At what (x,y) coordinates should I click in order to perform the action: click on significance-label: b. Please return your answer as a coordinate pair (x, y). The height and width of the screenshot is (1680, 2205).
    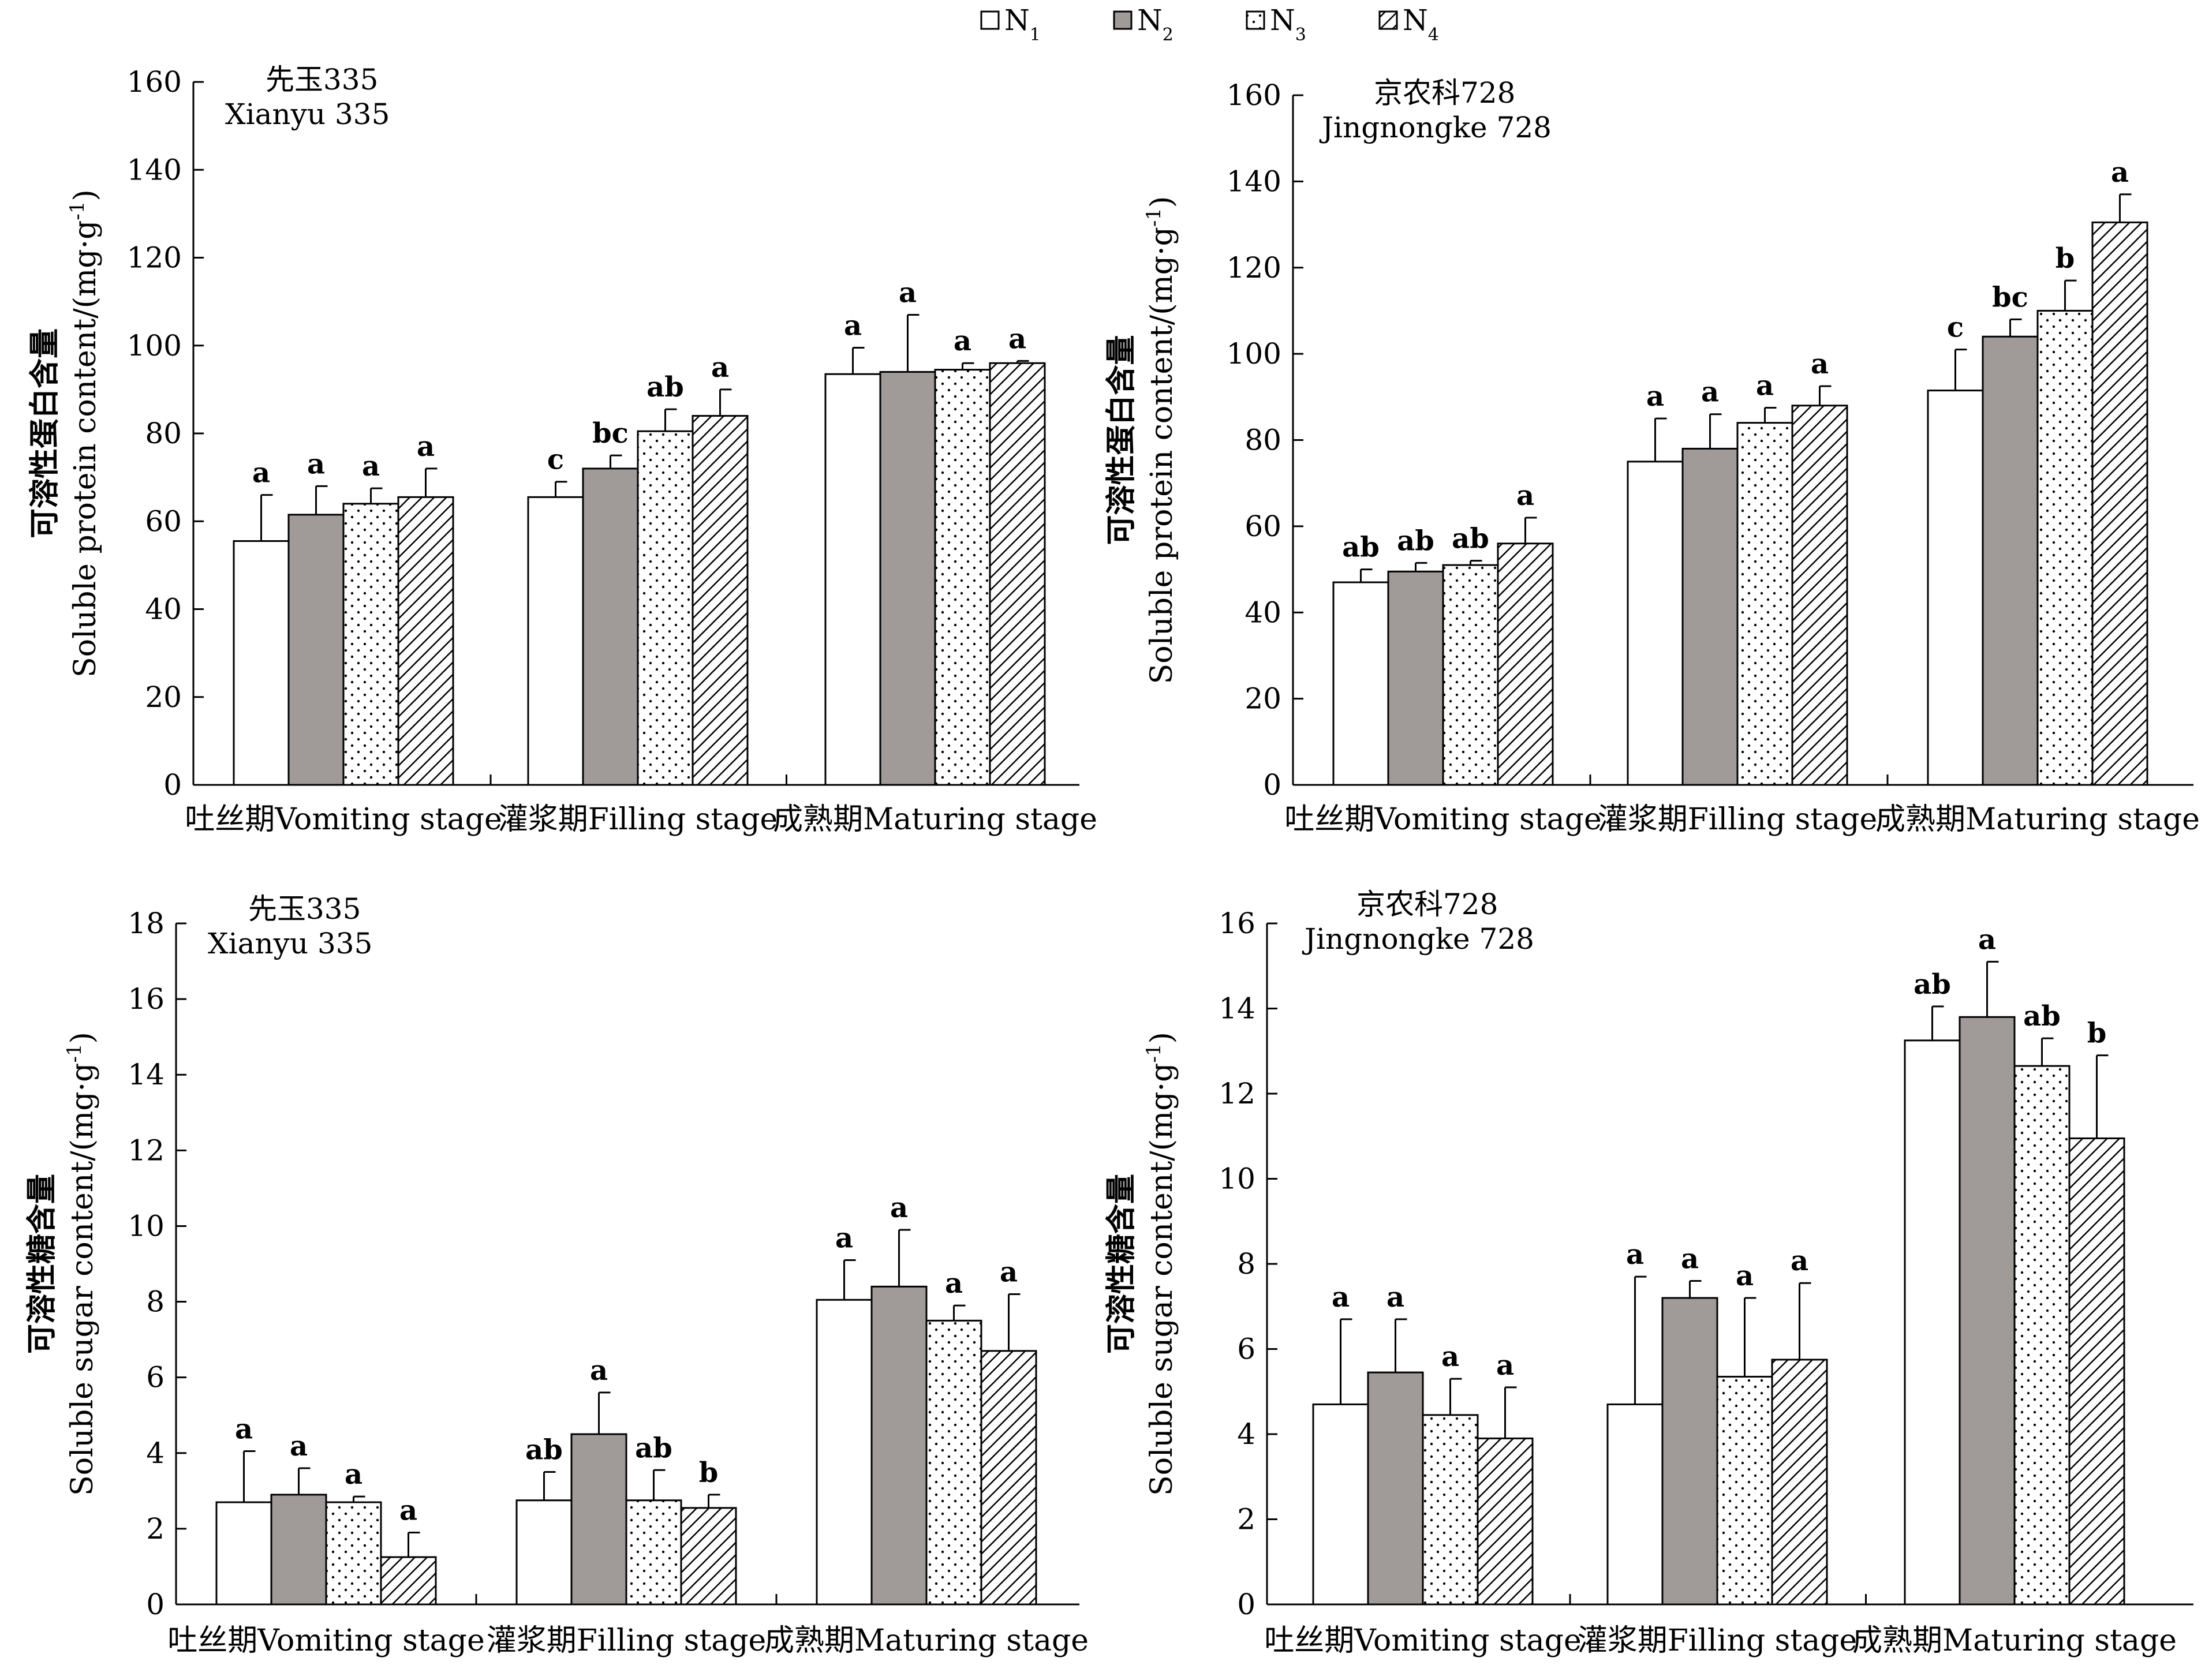
    Looking at the image, I should click on (2065, 259).